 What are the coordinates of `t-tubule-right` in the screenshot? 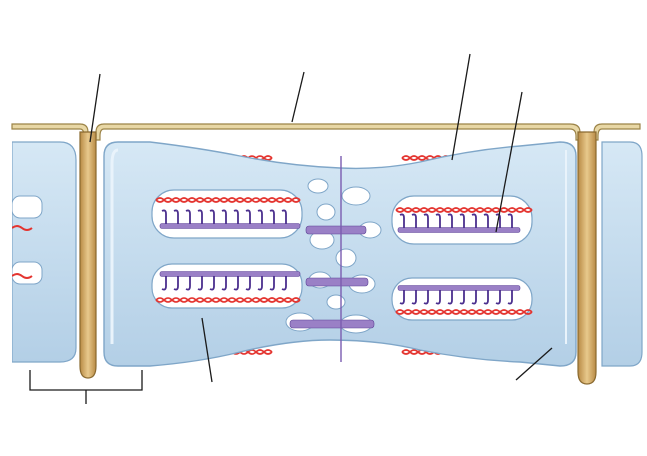 It's located at (587, 258).